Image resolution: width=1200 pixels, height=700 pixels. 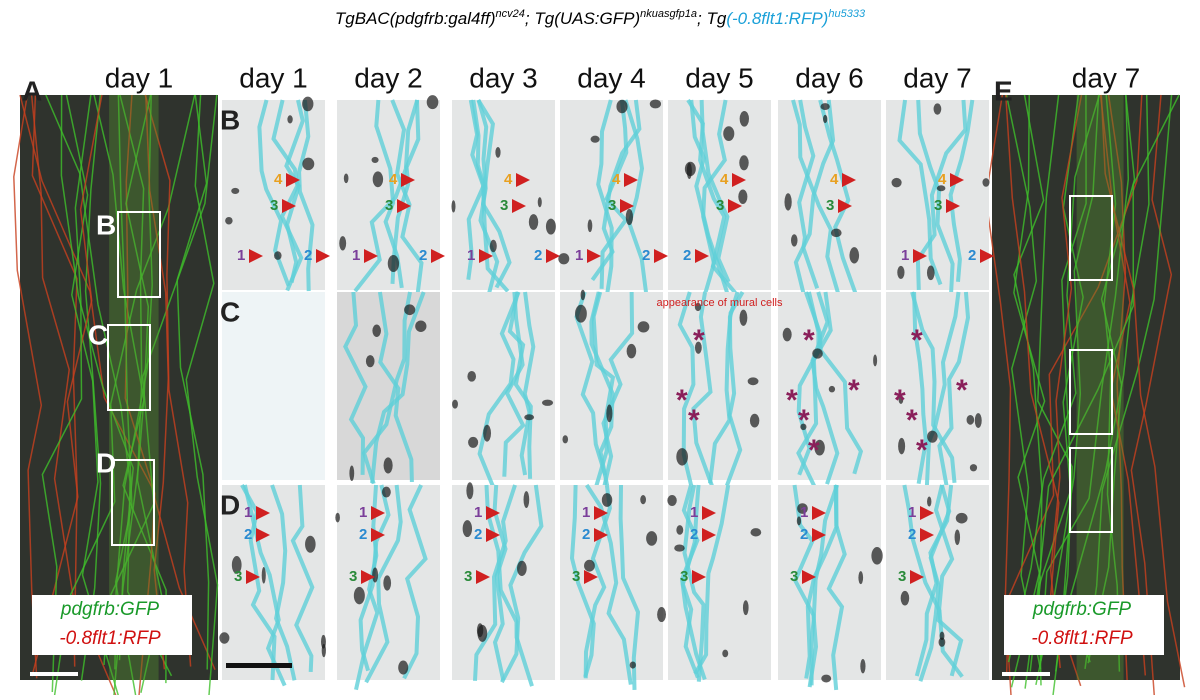 What do you see at coordinates (777, 18) in the screenshot?
I see `title-part: (-0.8flt1:RFP)` at bounding box center [777, 18].